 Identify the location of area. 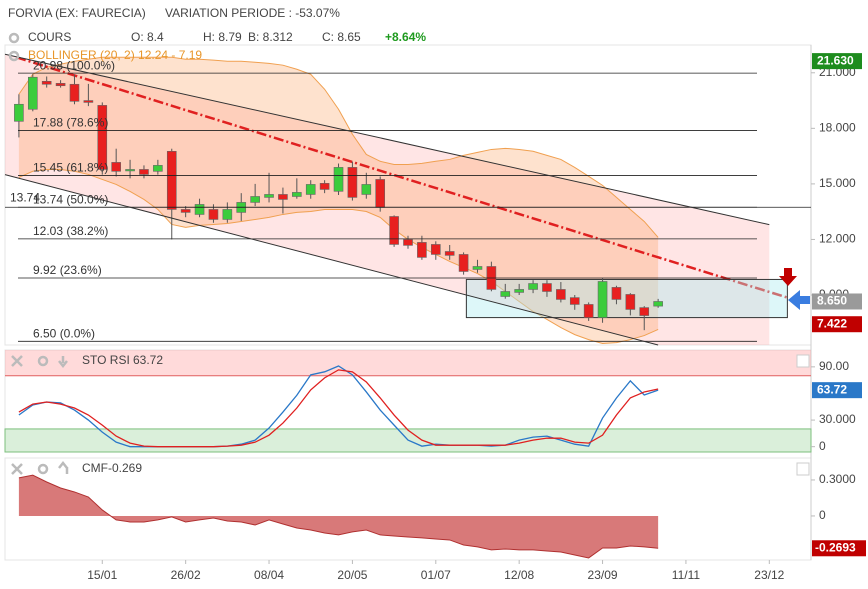
(338, 516).